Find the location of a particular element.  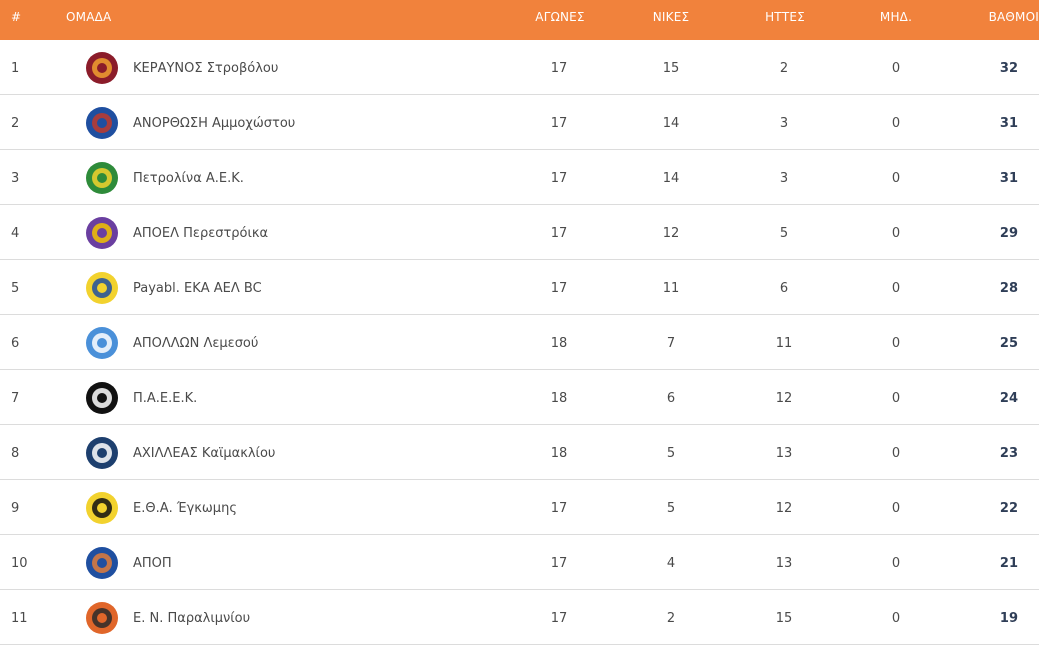

rank-cell: 3 is located at coordinates (15, 178).